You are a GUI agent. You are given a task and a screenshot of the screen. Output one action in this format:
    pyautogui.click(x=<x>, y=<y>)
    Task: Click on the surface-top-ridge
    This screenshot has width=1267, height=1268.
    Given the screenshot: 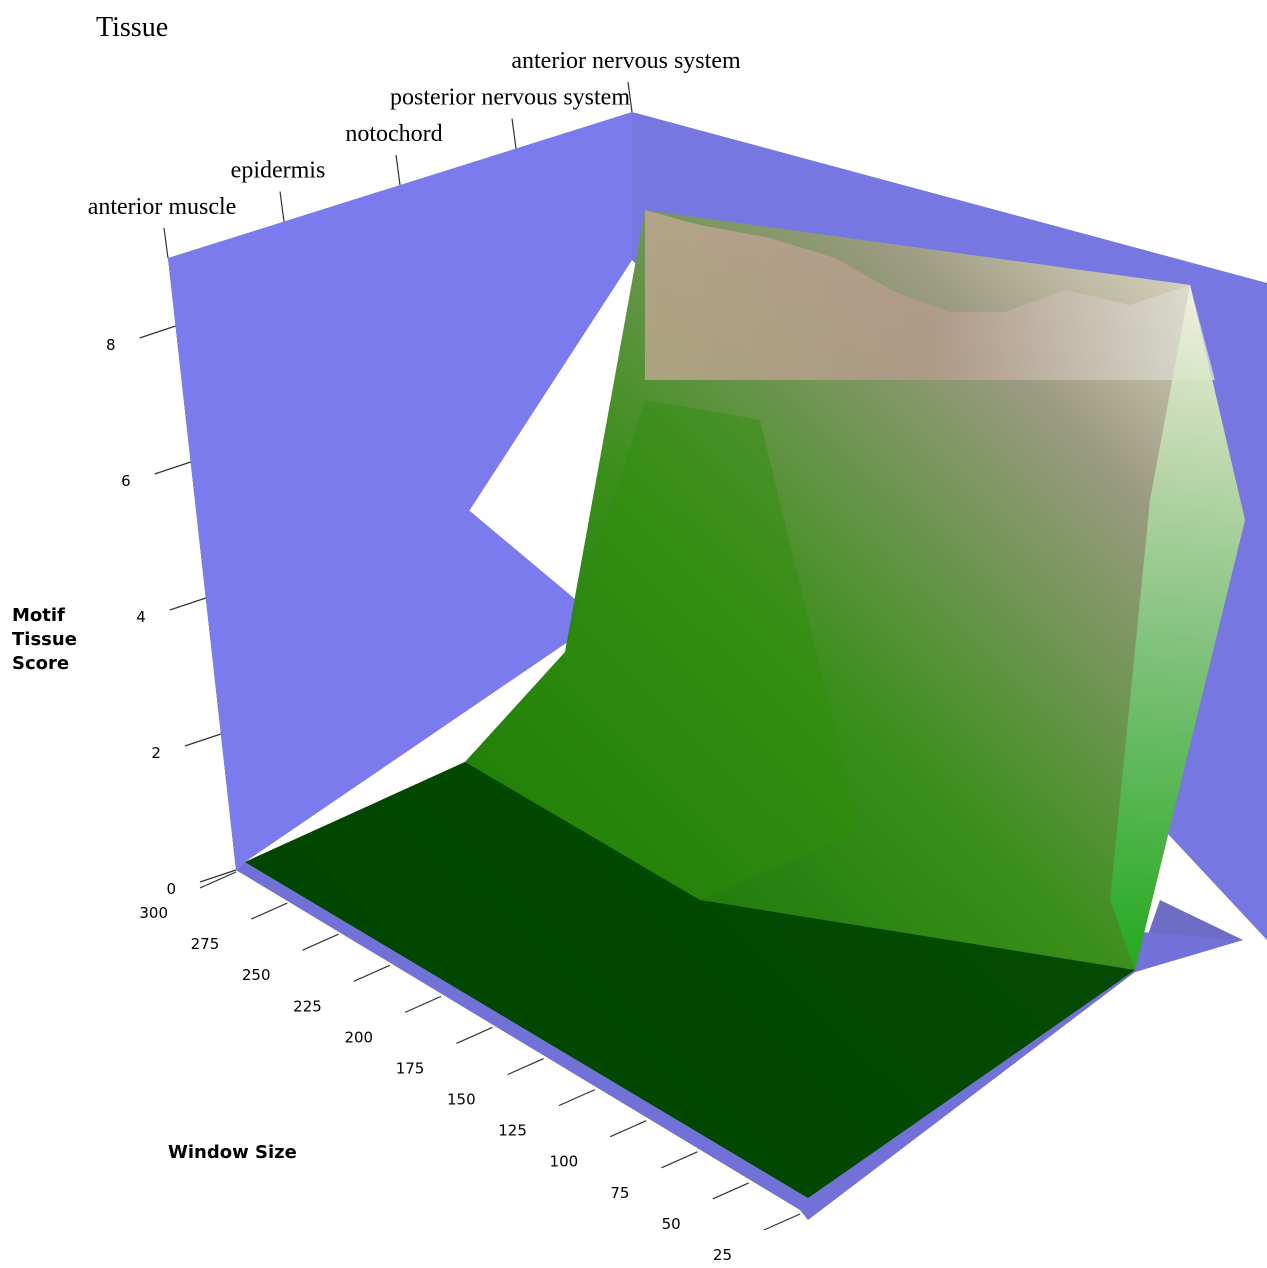 What is the action you would take?
    pyautogui.click(x=930, y=295)
    